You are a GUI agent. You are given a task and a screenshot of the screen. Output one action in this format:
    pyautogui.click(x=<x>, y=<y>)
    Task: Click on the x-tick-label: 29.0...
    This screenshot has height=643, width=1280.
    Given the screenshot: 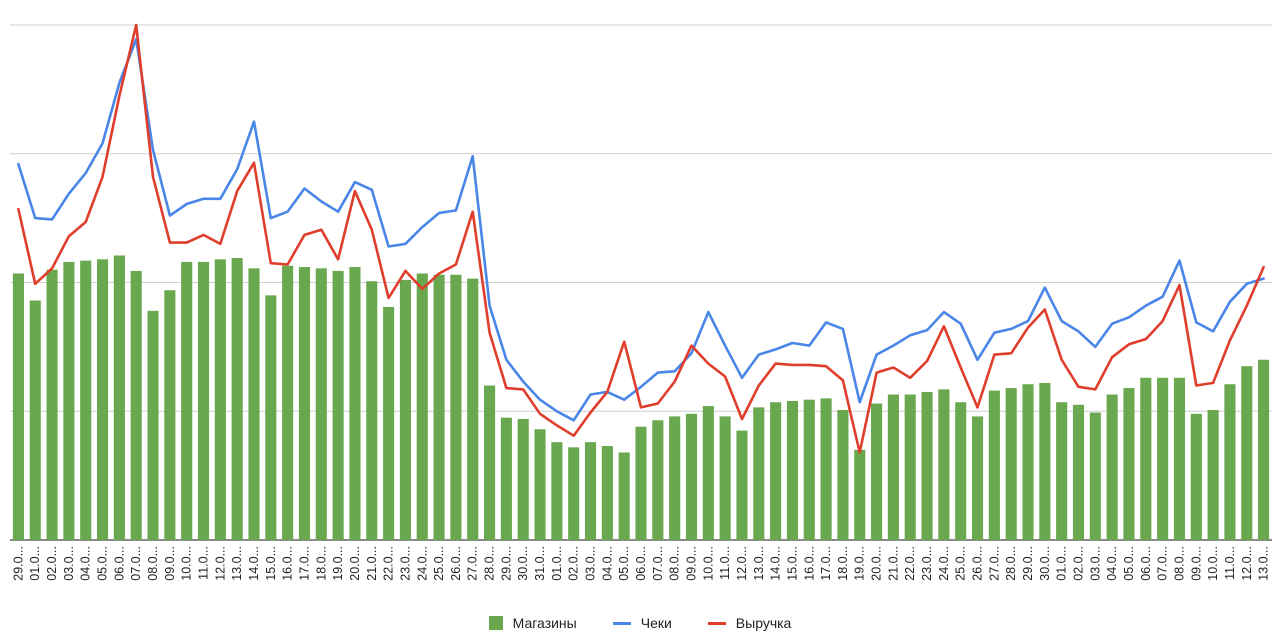 What is the action you would take?
    pyautogui.click(x=18, y=563)
    